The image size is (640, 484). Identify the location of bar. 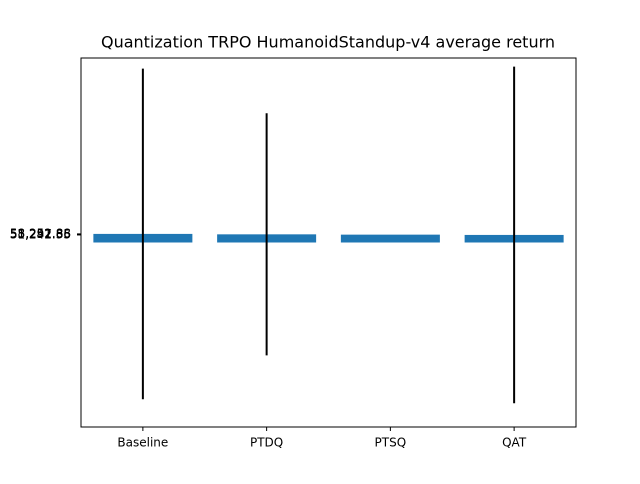
(390, 238).